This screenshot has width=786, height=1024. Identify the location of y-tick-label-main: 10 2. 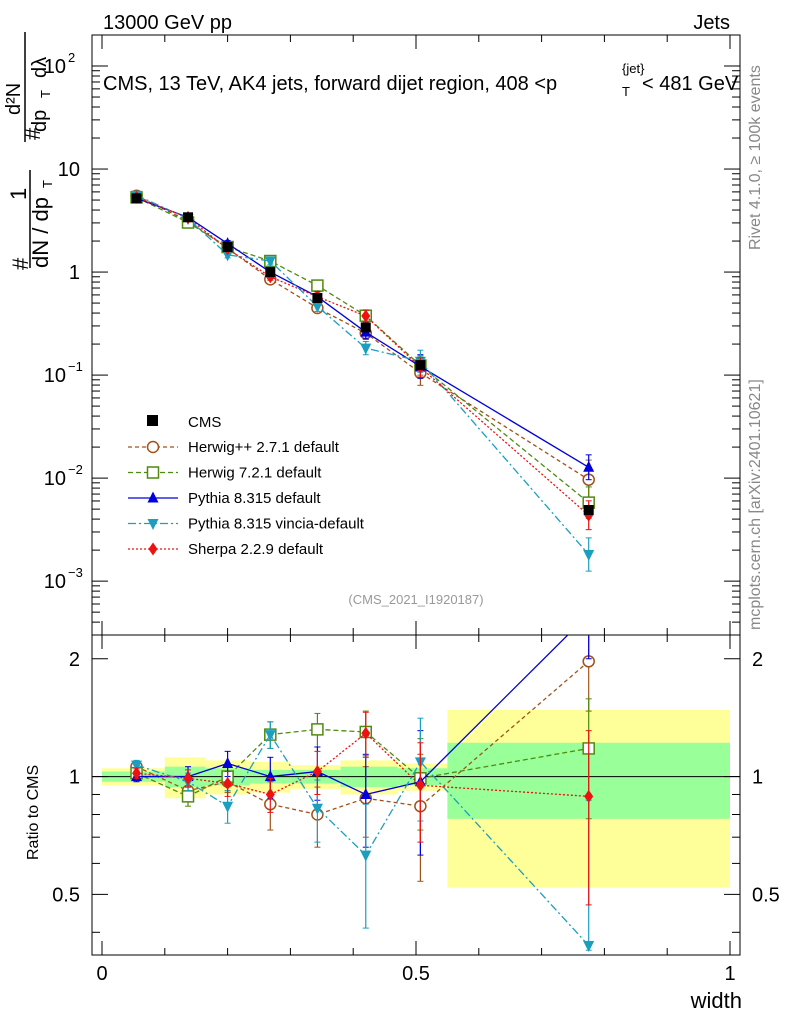
(59, 64).